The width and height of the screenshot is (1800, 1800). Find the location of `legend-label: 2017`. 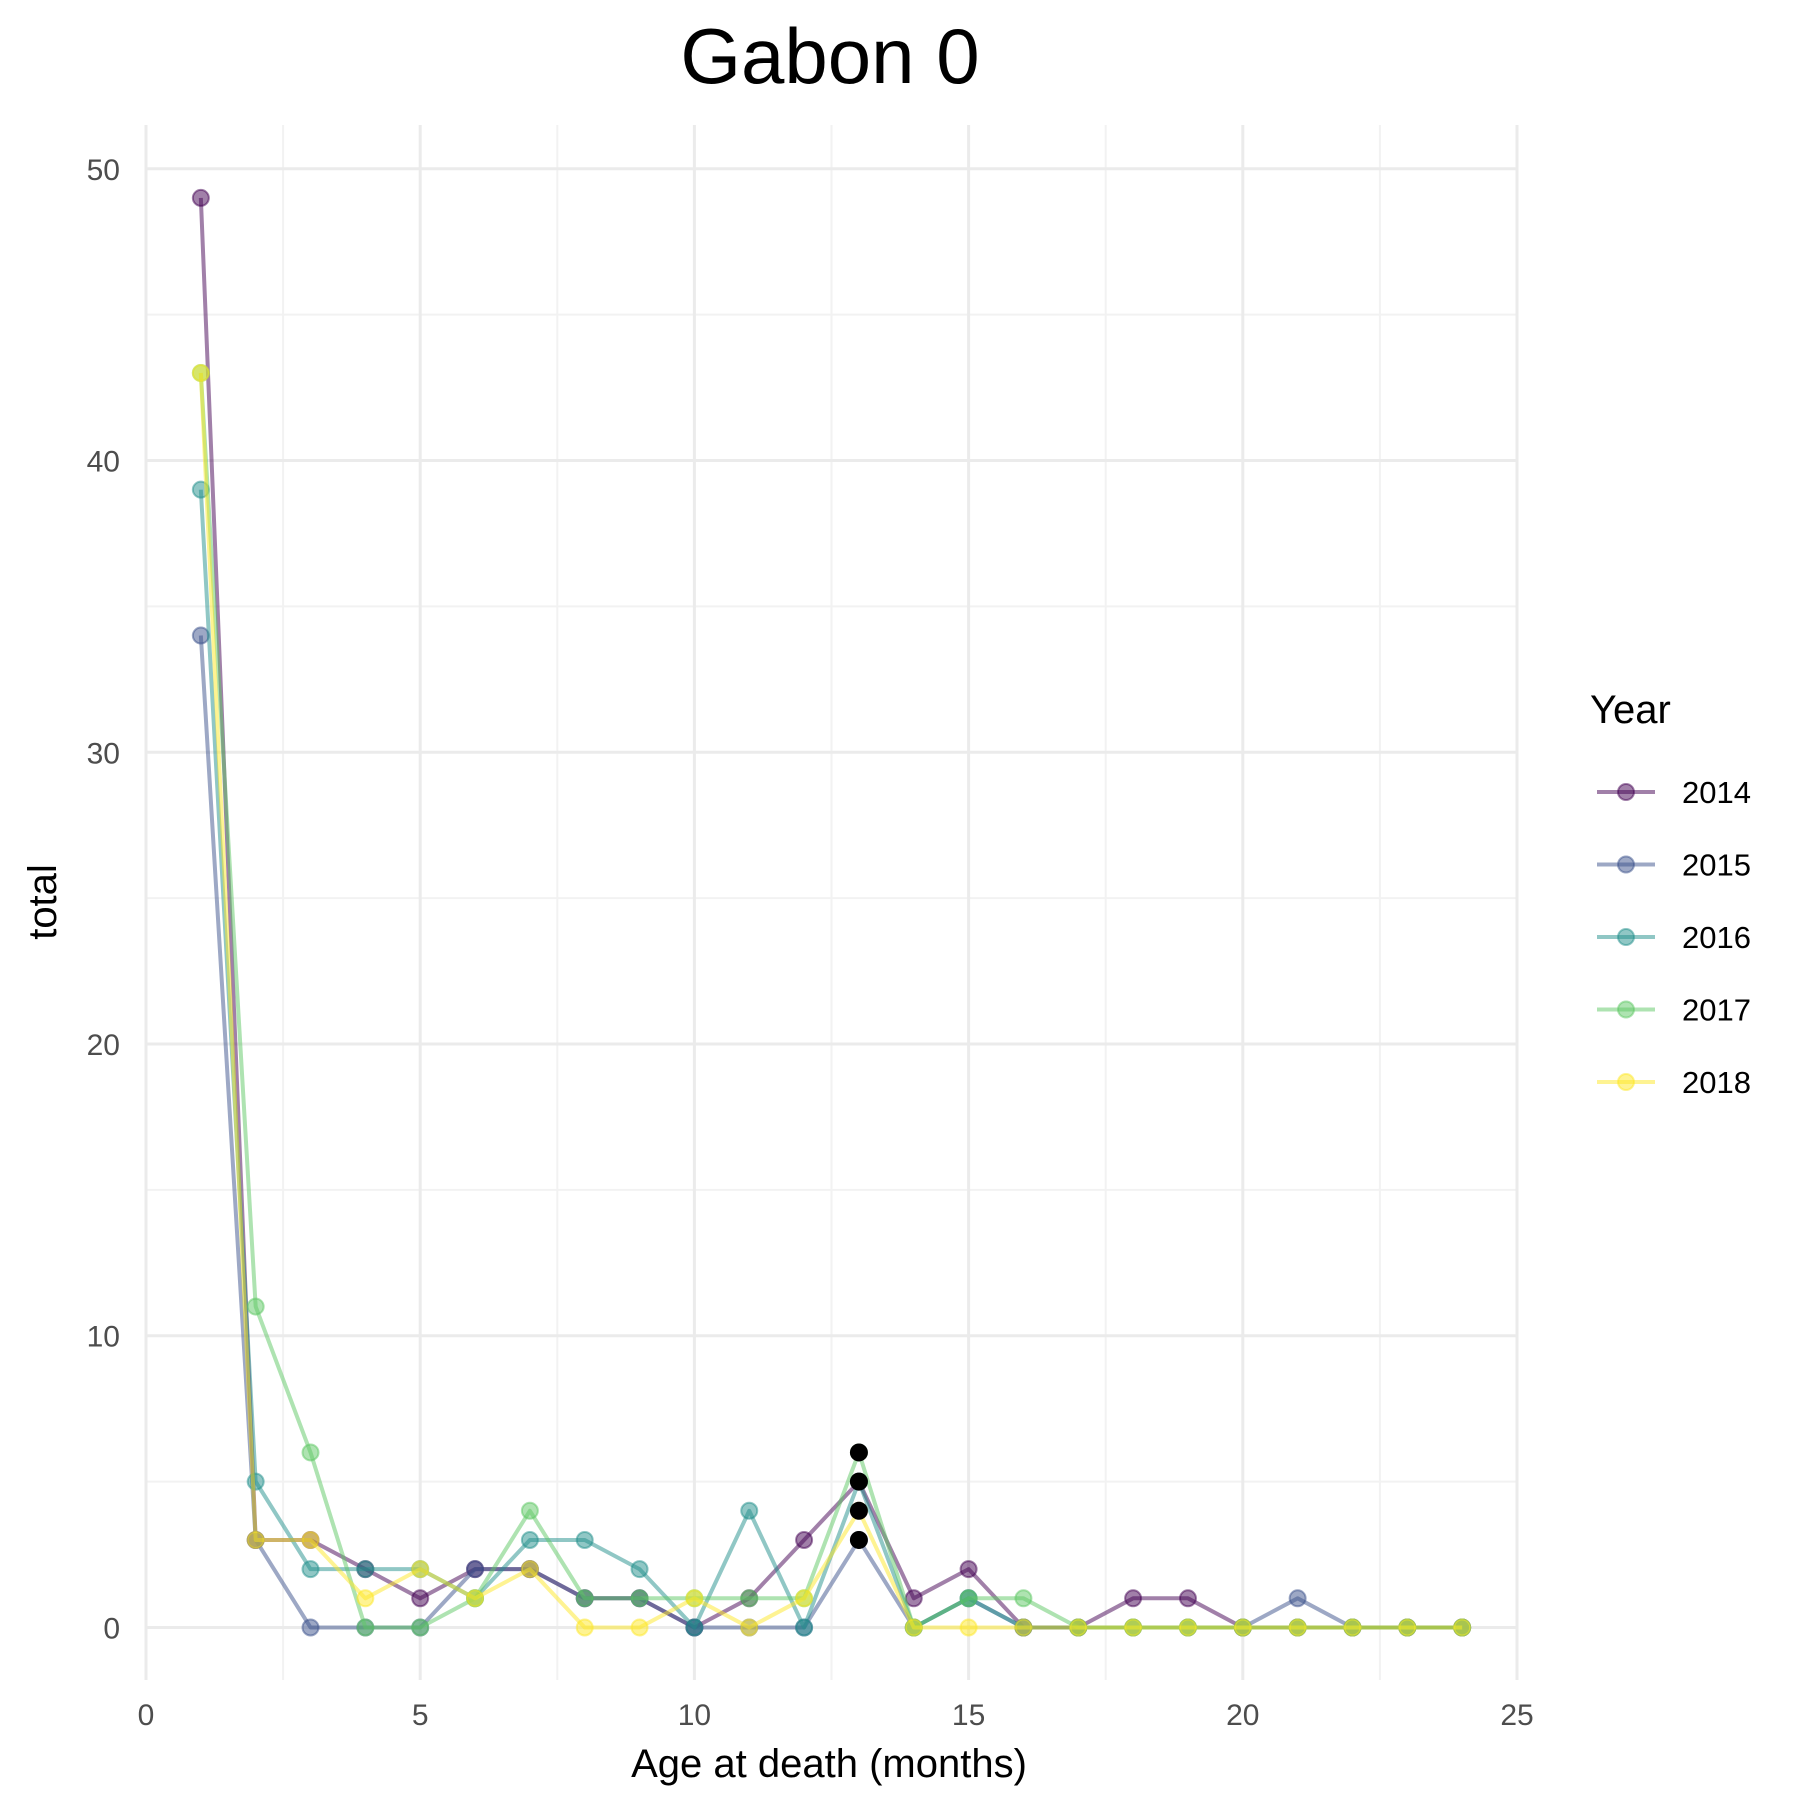

legend-label: 2017 is located at coordinates (1716, 1010).